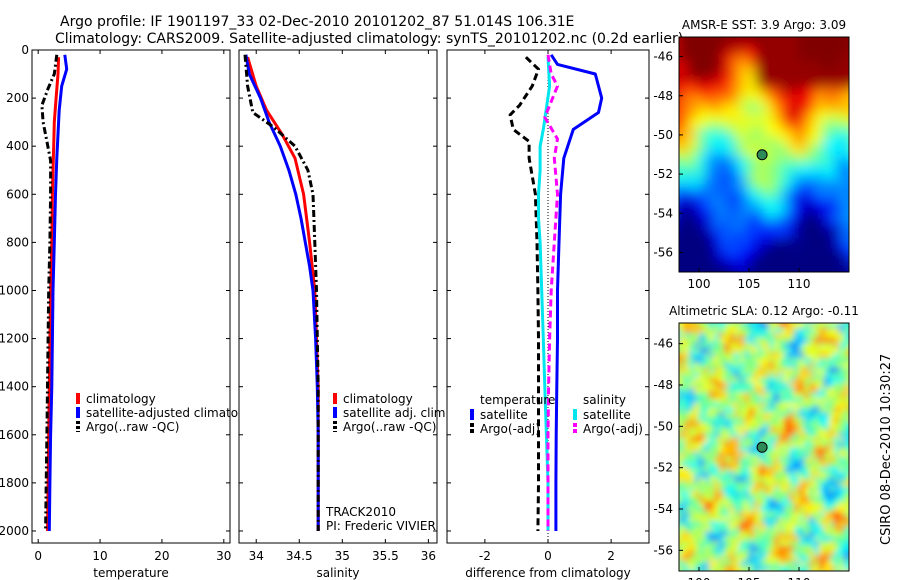 This screenshot has height=580, width=900. Describe the element at coordinates (663, 135) in the screenshot. I see `y-tick-label: -50` at that location.